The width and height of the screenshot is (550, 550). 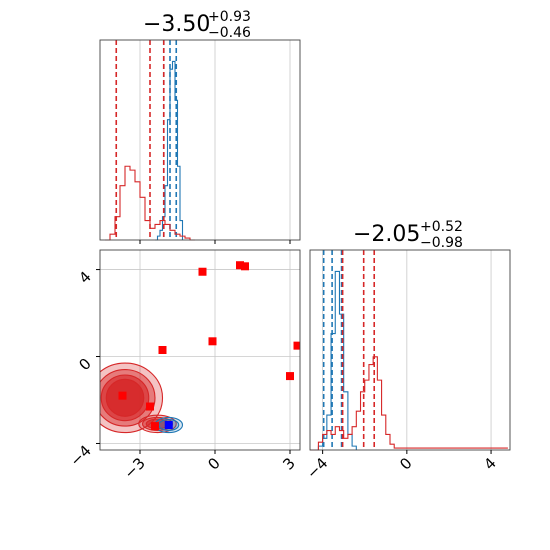 I want to click on panel-2-y-tick-label: 0, so click(x=84, y=364).